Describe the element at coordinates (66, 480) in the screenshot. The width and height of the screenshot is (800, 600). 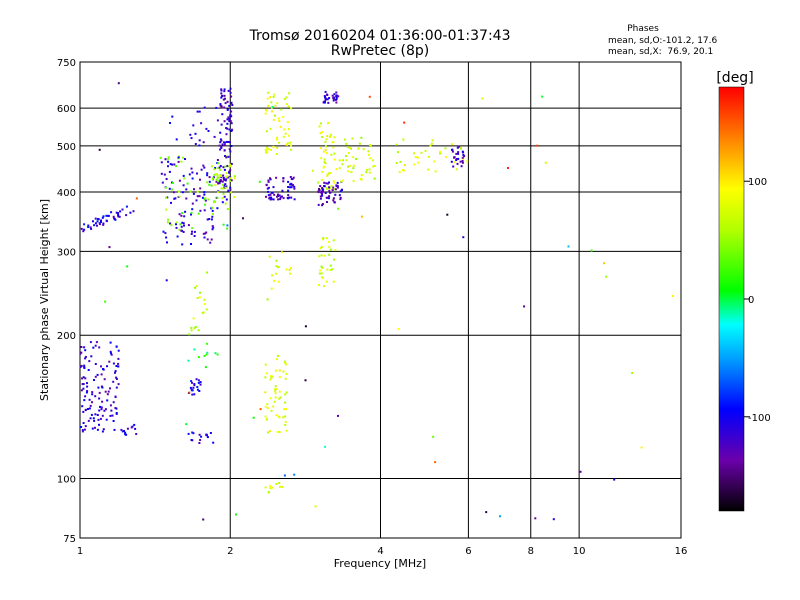
I see `y-tick-label: 100` at that location.